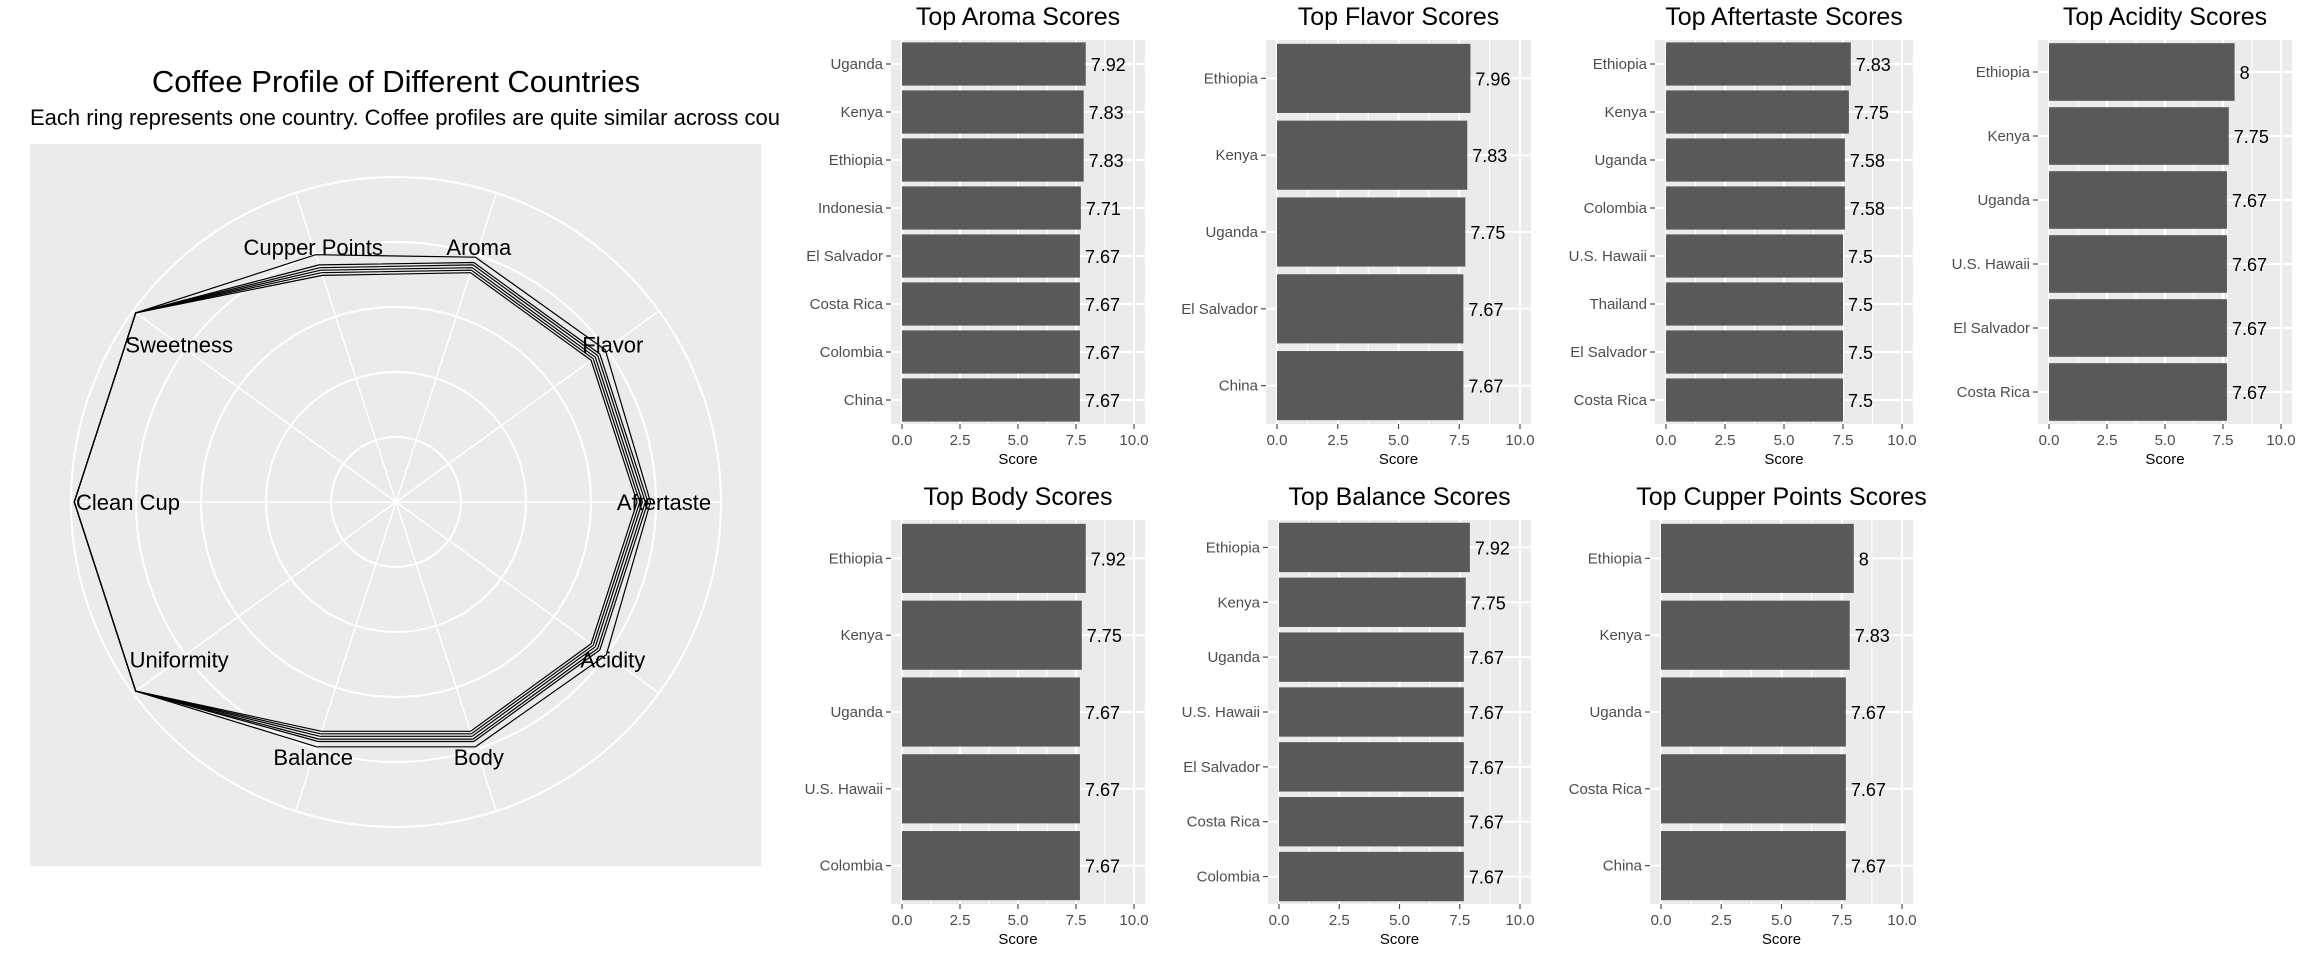 This screenshot has width=2304, height=960. Describe the element at coordinates (396, 81) in the screenshot. I see `radar-title: Coffee Profile of Different Countries` at that location.